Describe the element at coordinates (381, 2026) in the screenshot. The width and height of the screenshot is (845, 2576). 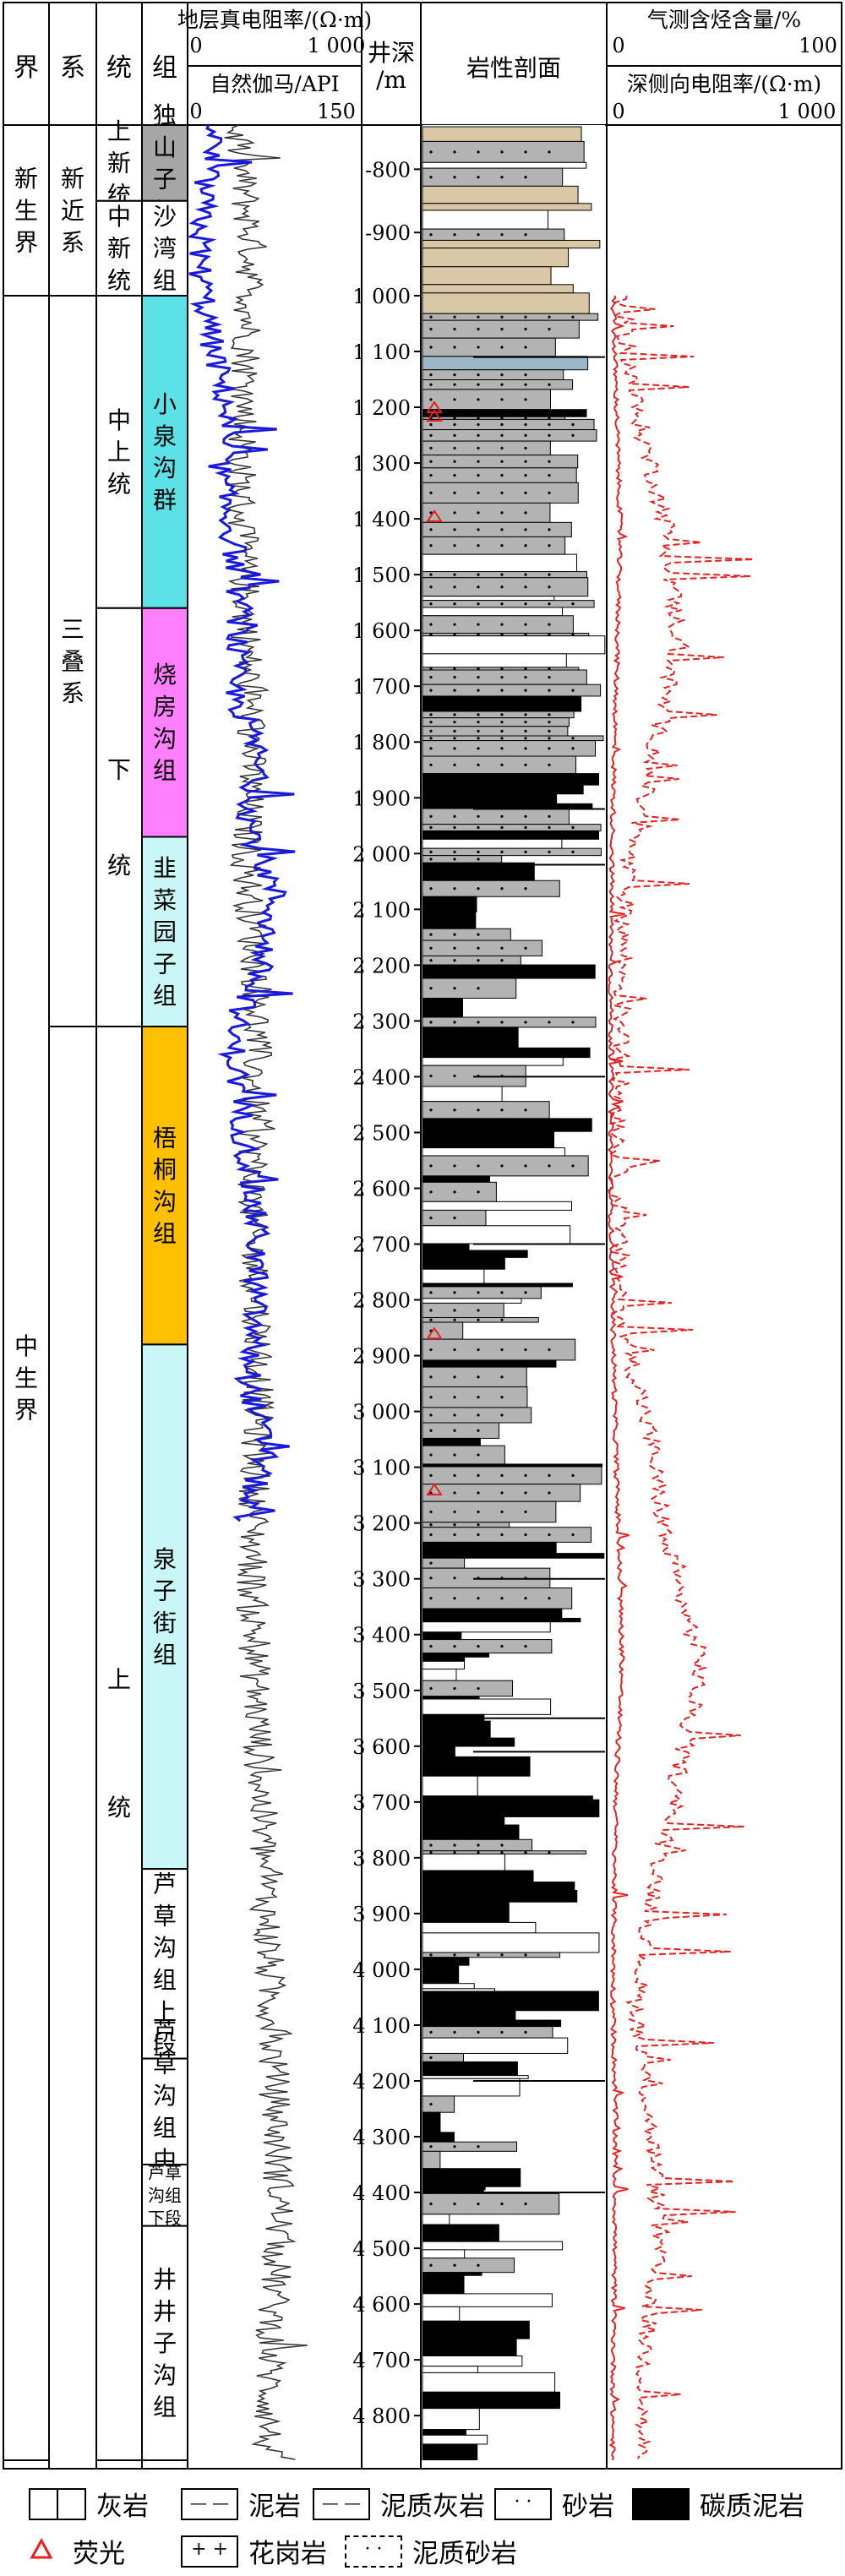
I see `depth-tick-label: 4 100` at that location.